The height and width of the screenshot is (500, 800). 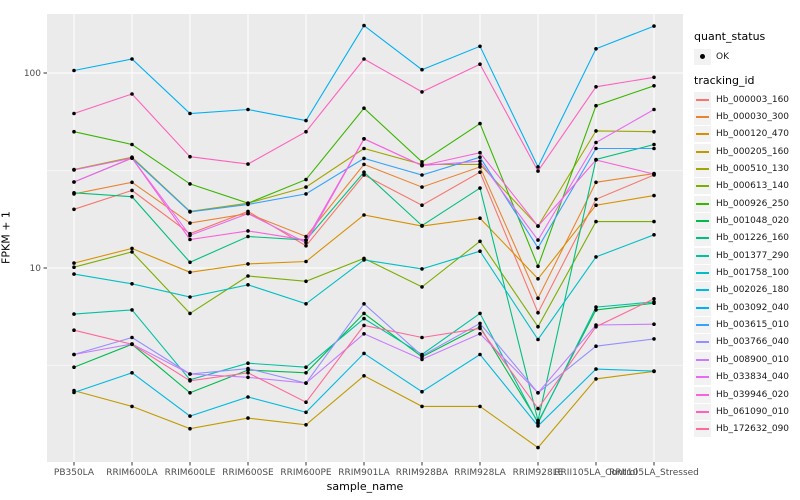 What do you see at coordinates (711, 56) in the screenshot?
I see `quant-status-legend-item: OK` at bounding box center [711, 56].